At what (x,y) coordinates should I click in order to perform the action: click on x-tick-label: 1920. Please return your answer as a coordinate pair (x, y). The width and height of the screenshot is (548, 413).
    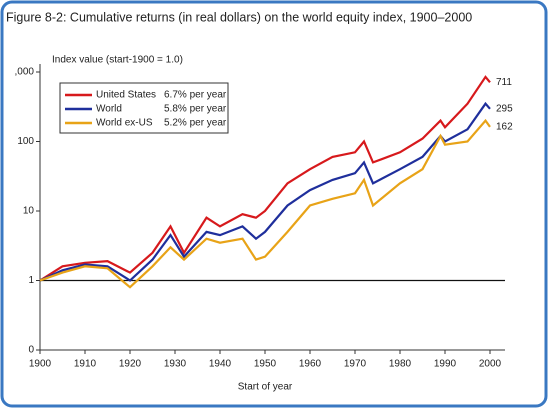
    Looking at the image, I should click on (130, 364).